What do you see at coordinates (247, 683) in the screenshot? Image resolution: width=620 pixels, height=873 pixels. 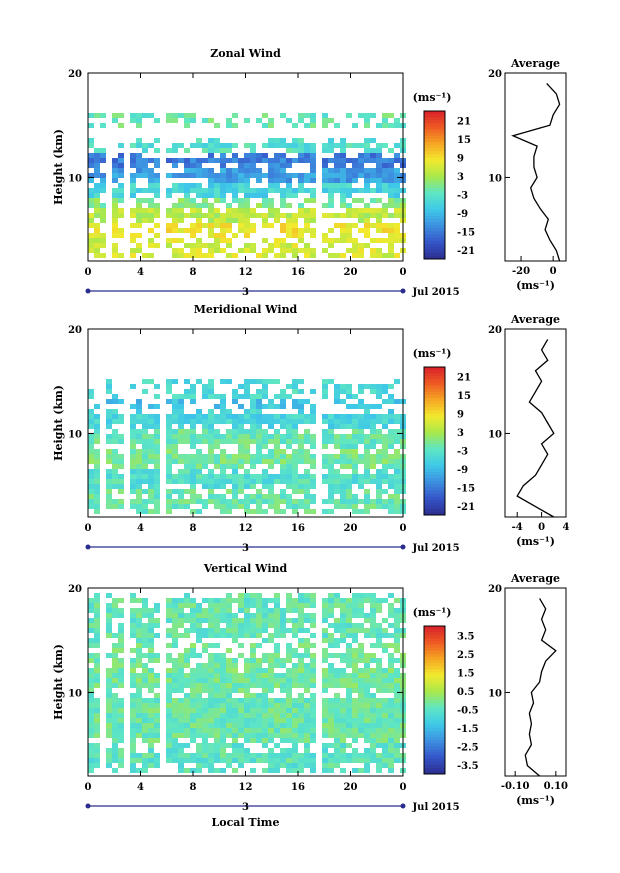 I see `heatmap-cells` at bounding box center [247, 683].